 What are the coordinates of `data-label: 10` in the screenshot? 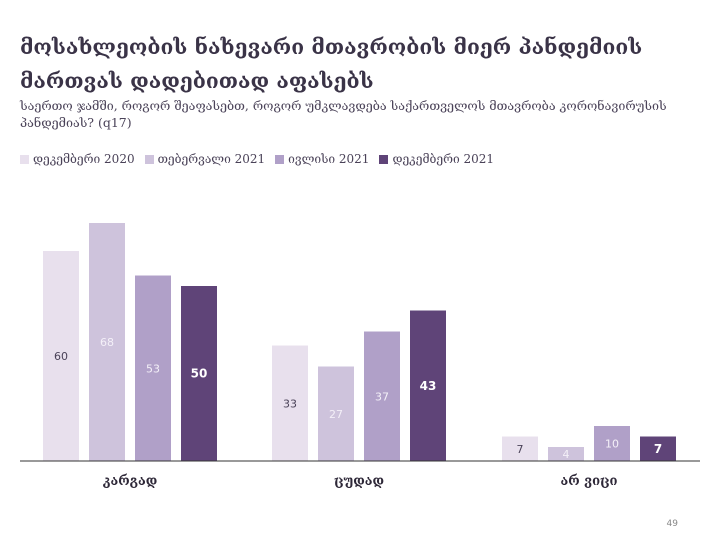 It's located at (612, 444).